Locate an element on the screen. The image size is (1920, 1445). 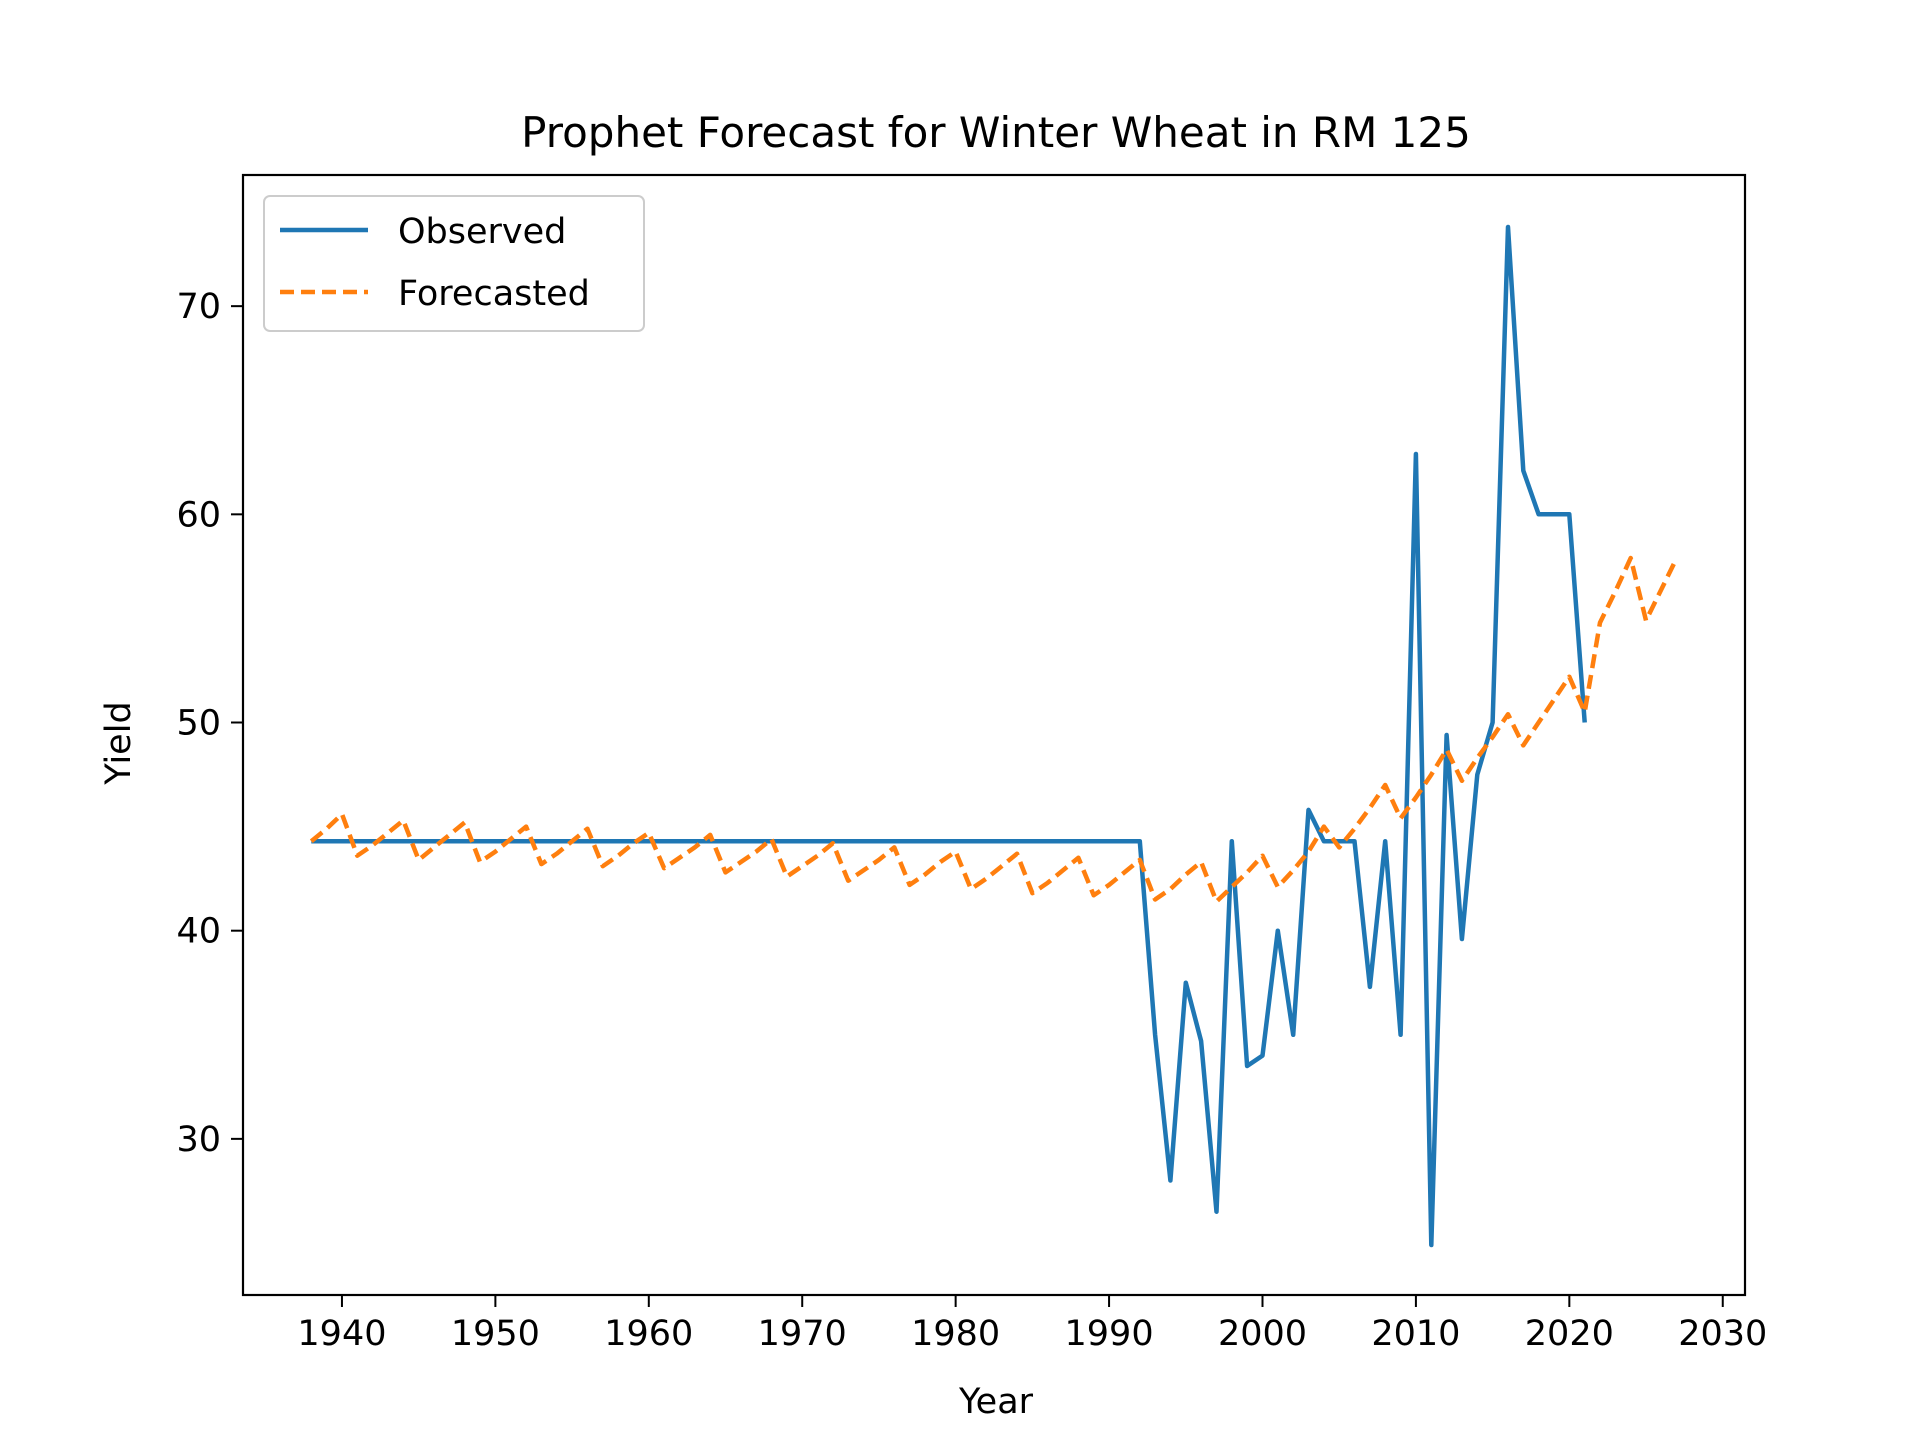
y-tick-label: 50 is located at coordinates (198, 724).